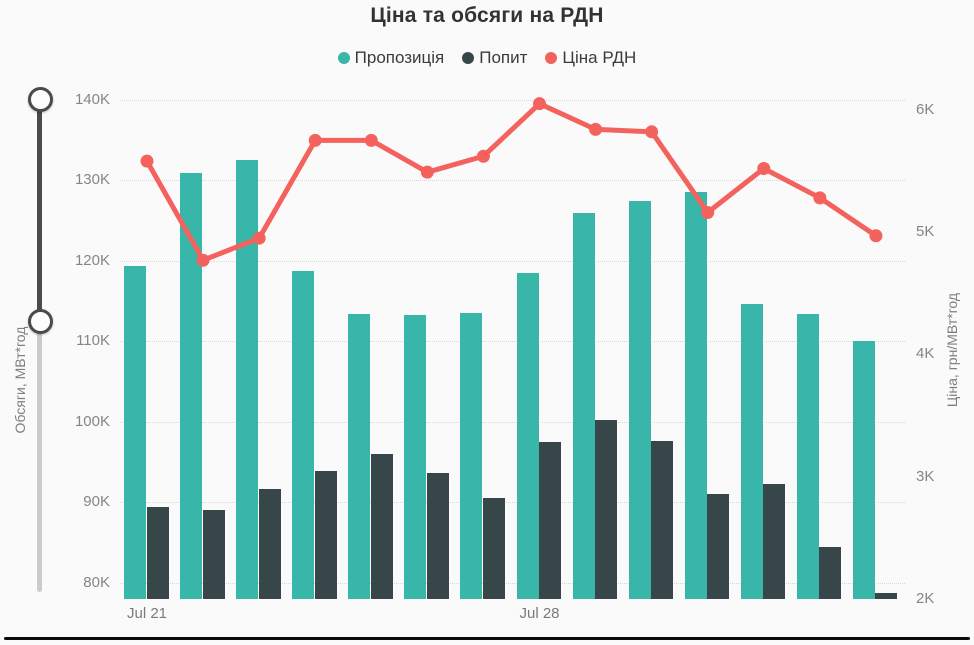  Describe the element at coordinates (952, 350) in the screenshot. I see `right-axis-title: Ціна, грн/МВт*год` at that location.